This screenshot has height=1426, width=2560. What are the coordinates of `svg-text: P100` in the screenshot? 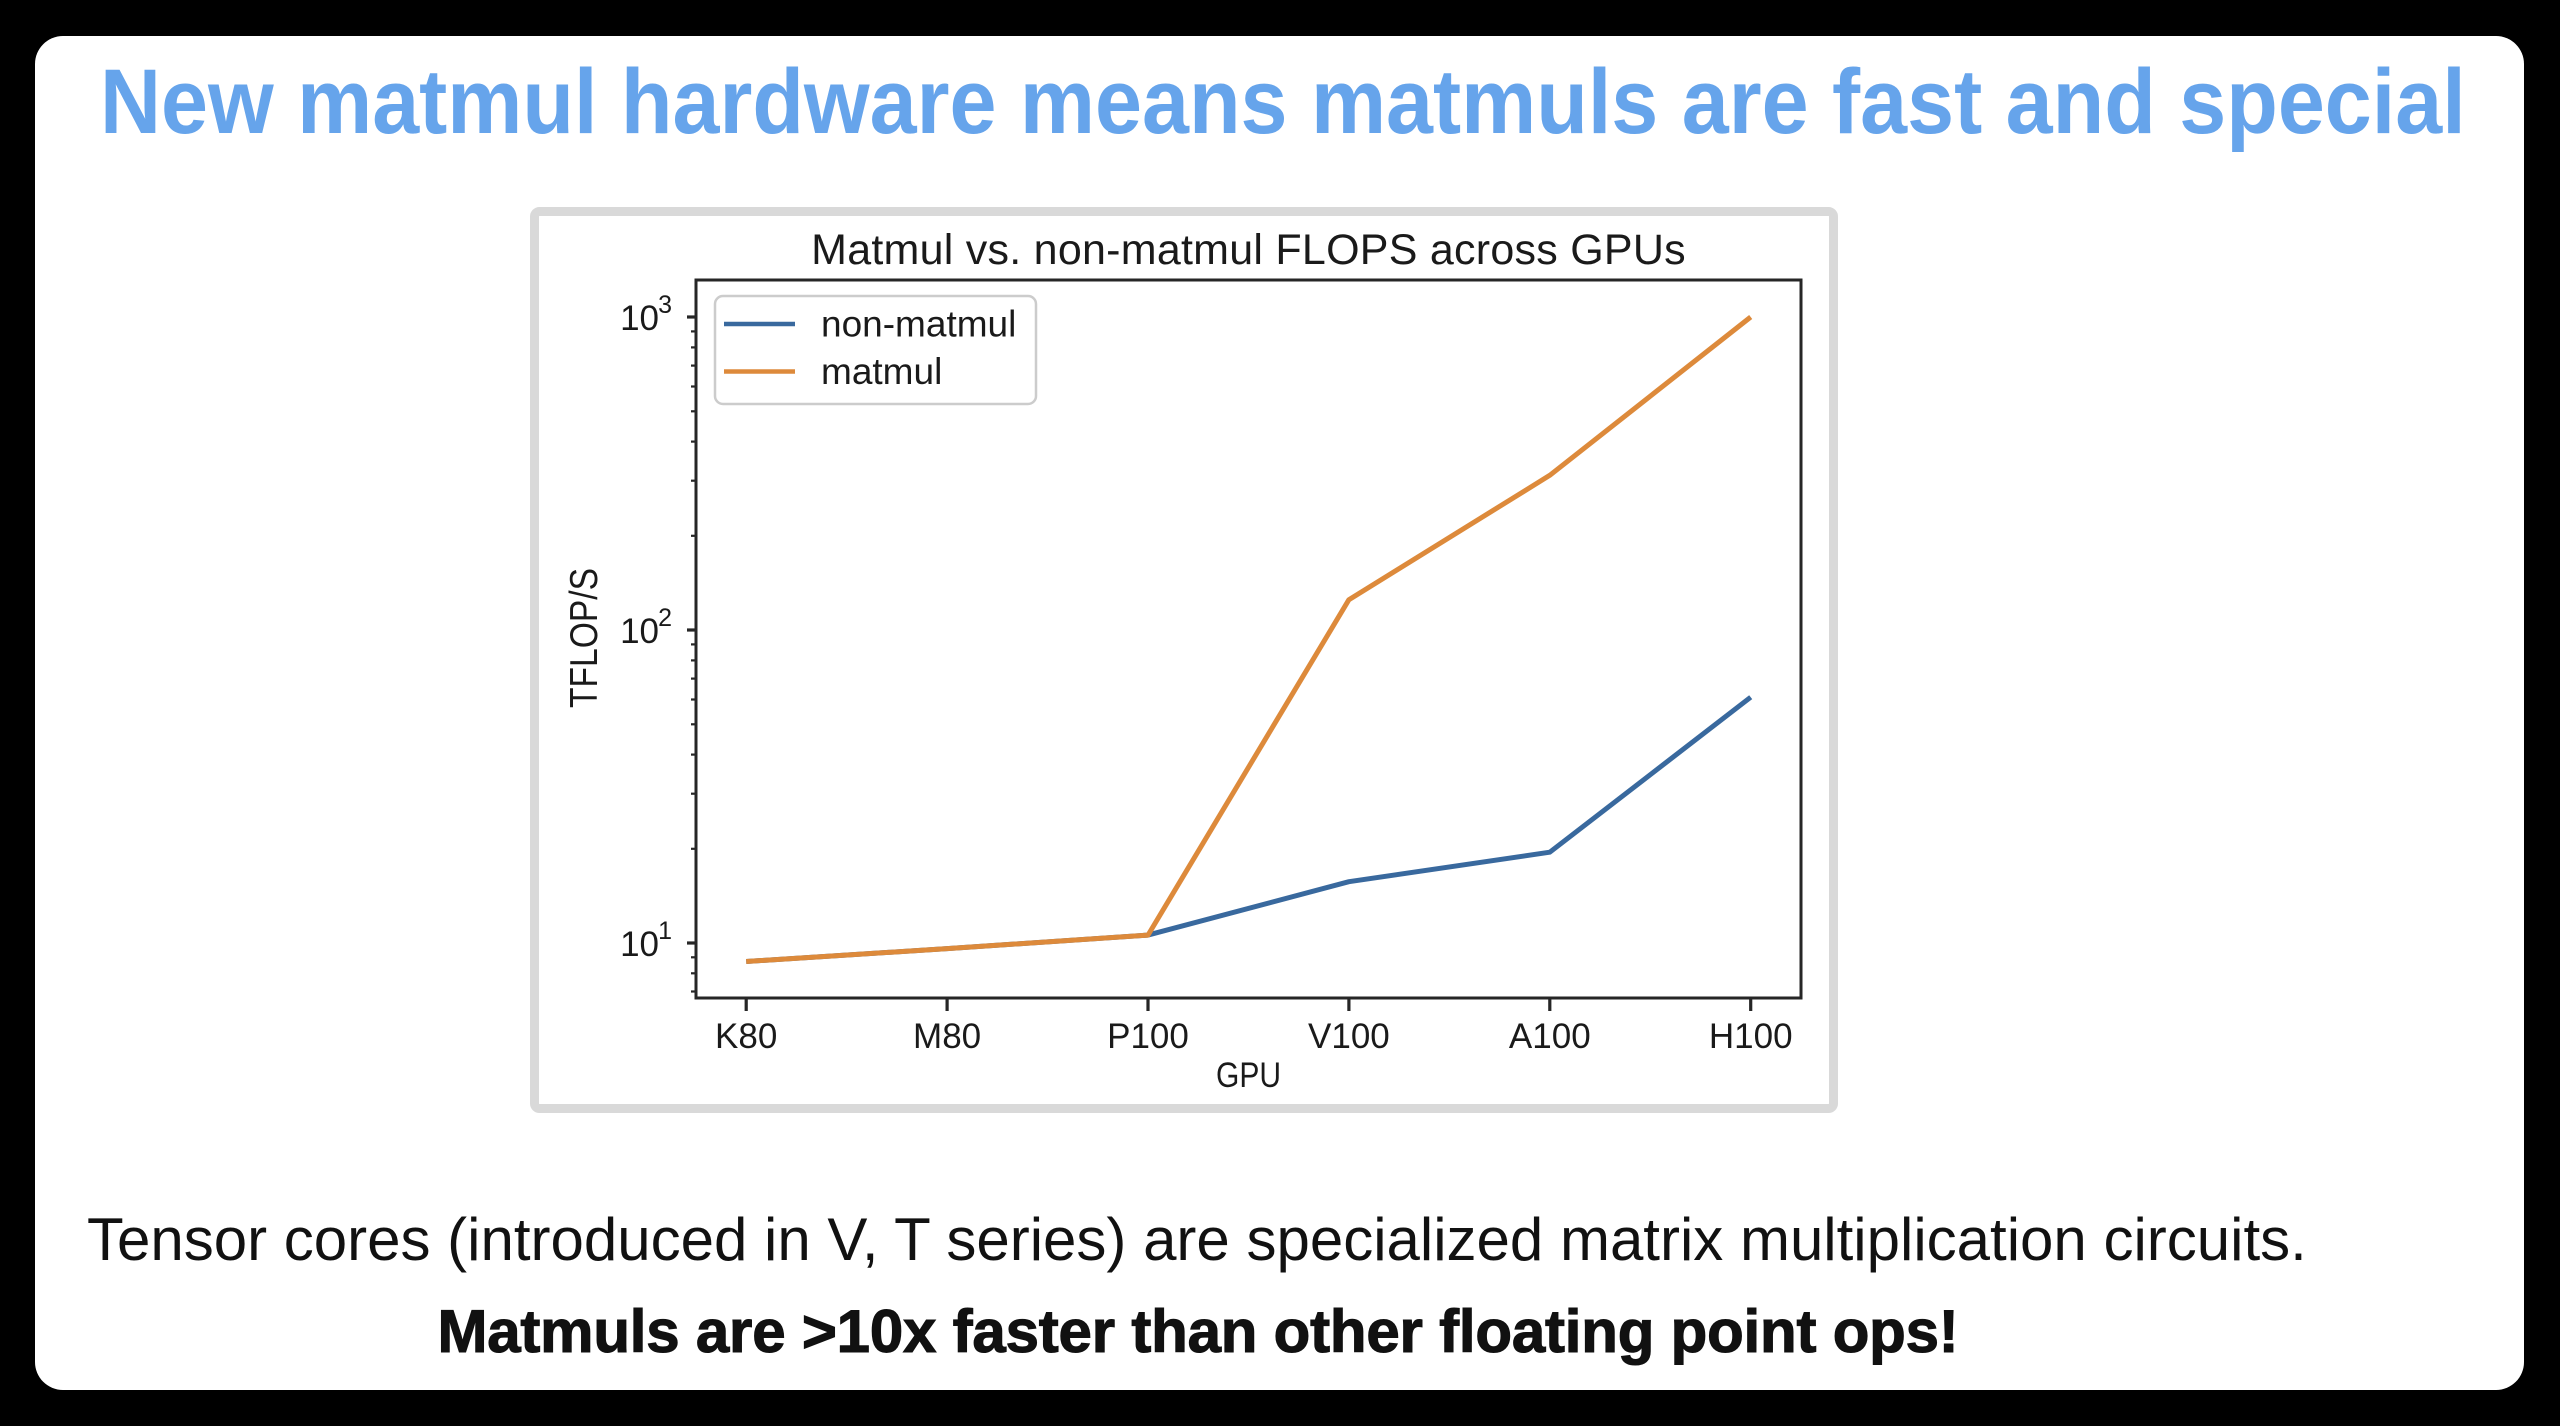 It's located at (1148, 1036).